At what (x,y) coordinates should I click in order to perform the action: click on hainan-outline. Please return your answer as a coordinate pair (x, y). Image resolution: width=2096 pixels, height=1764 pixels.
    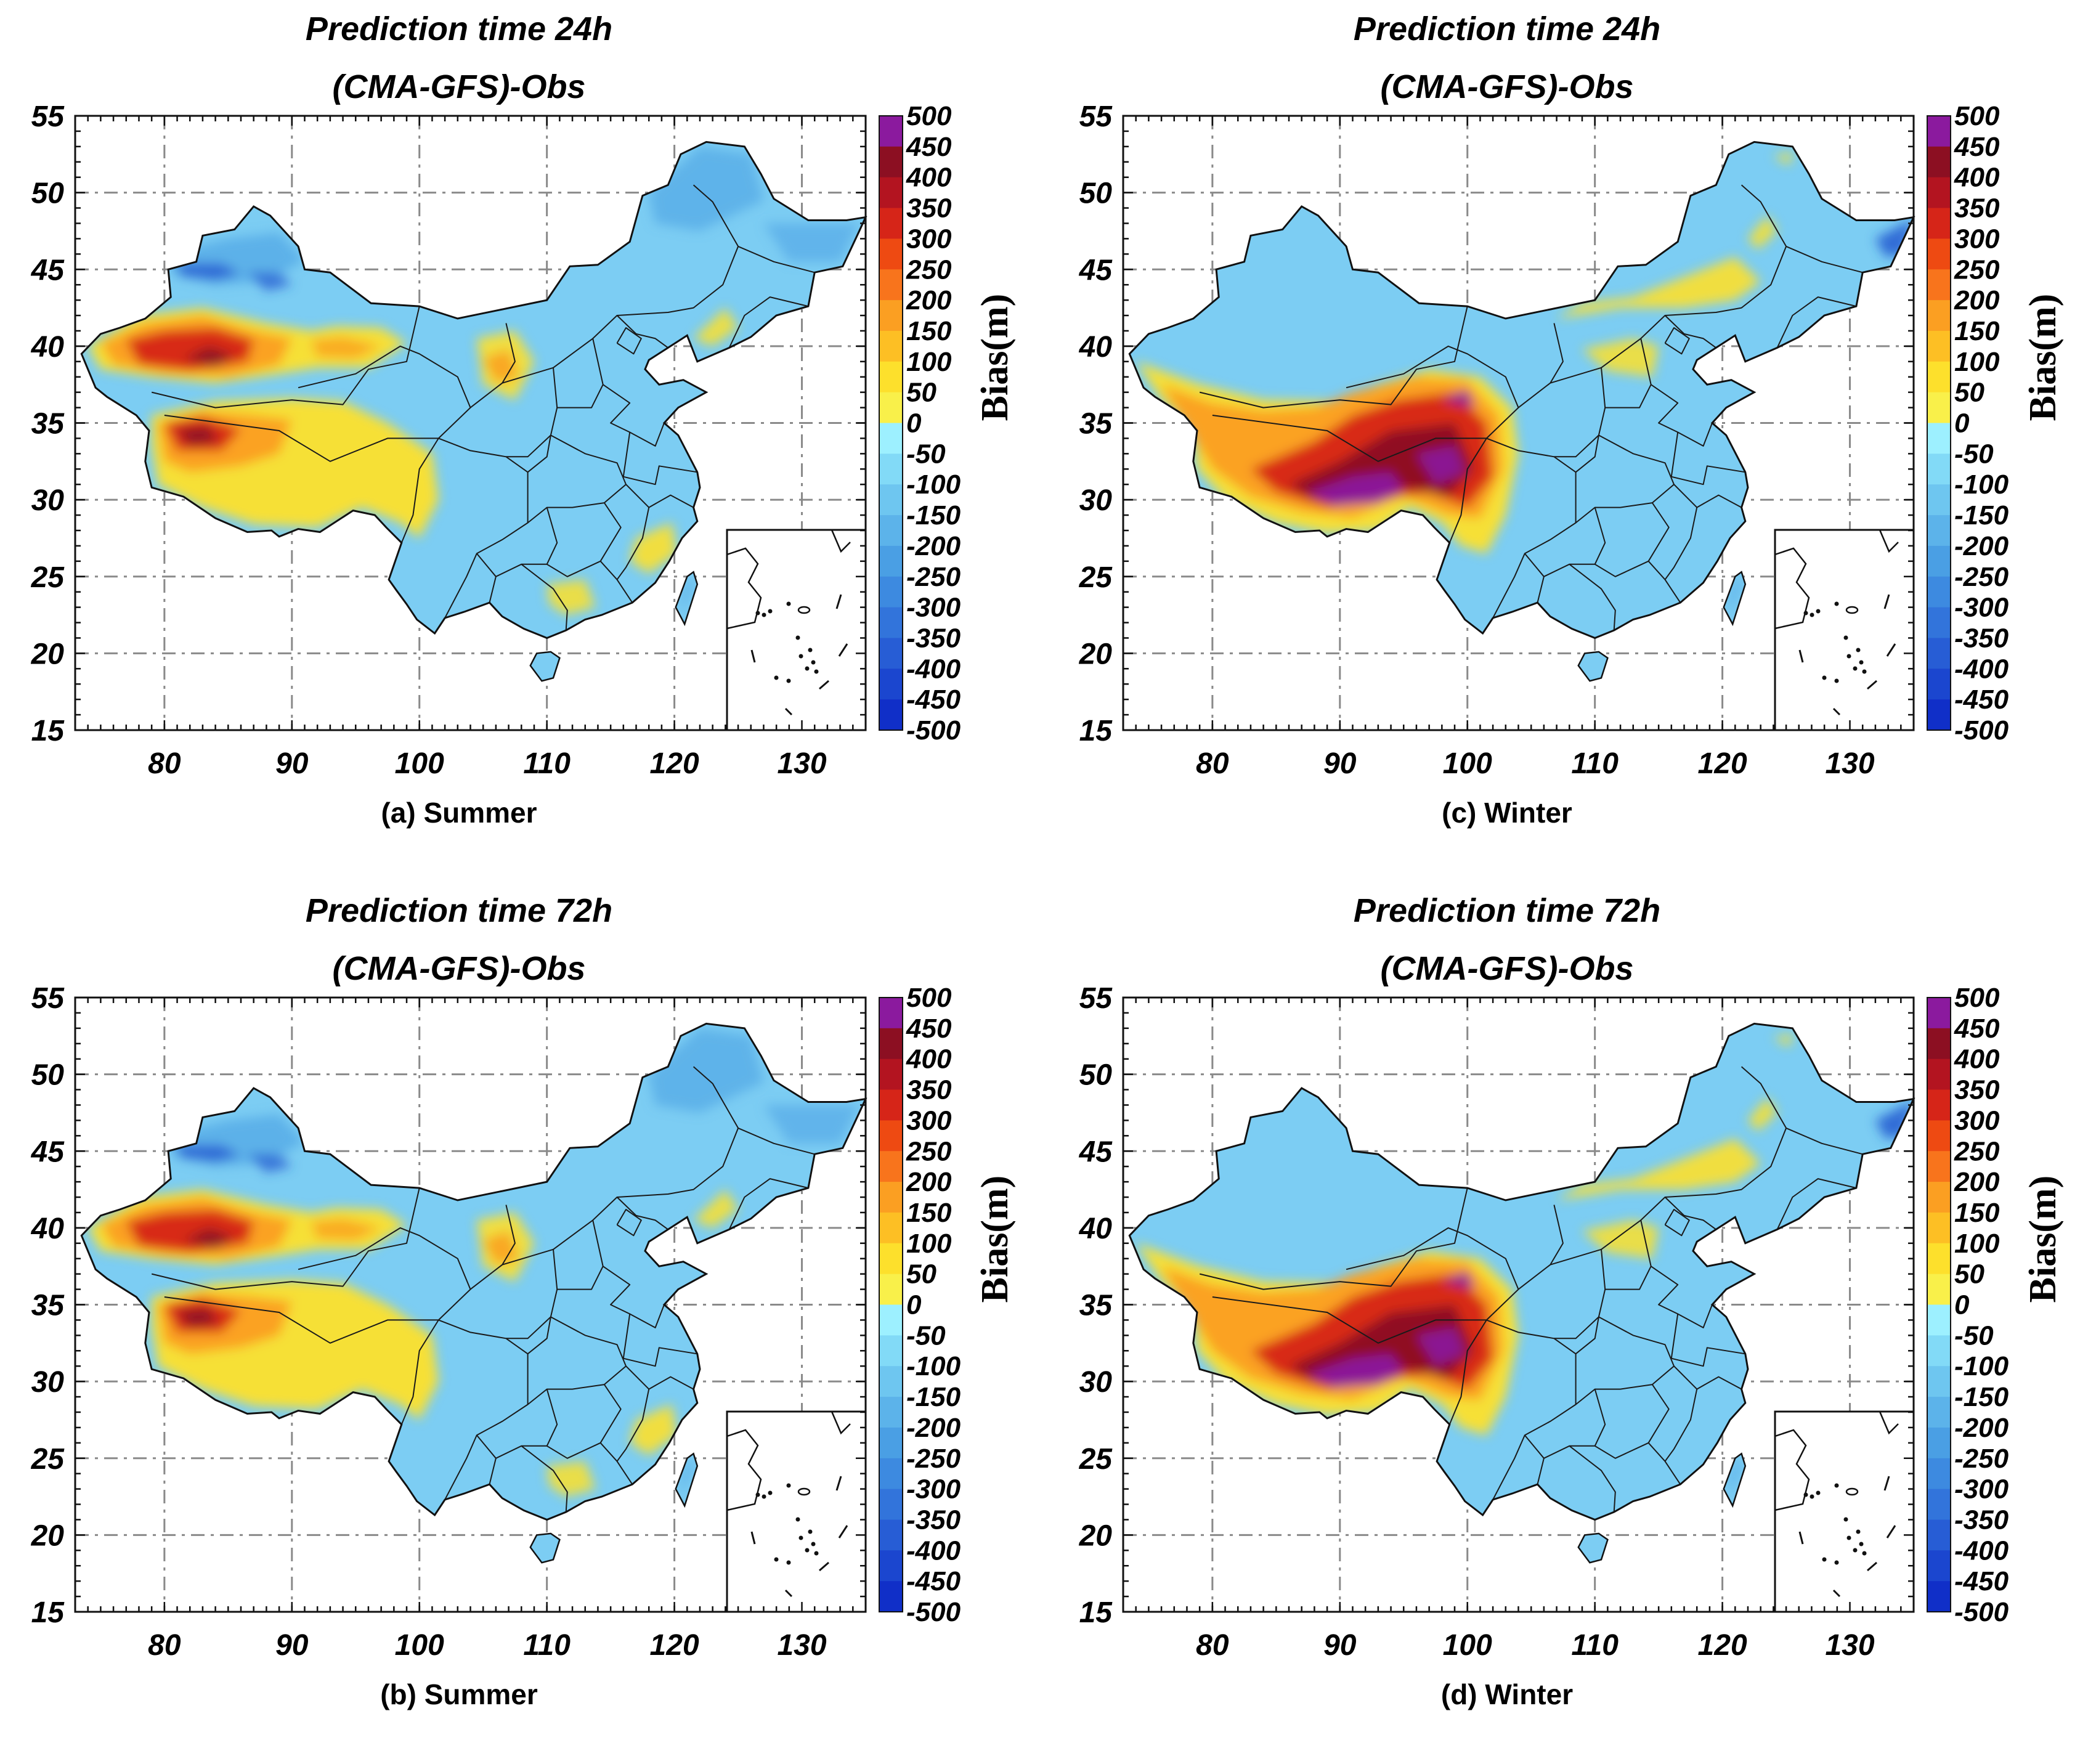
    Looking at the image, I should click on (1593, 666).